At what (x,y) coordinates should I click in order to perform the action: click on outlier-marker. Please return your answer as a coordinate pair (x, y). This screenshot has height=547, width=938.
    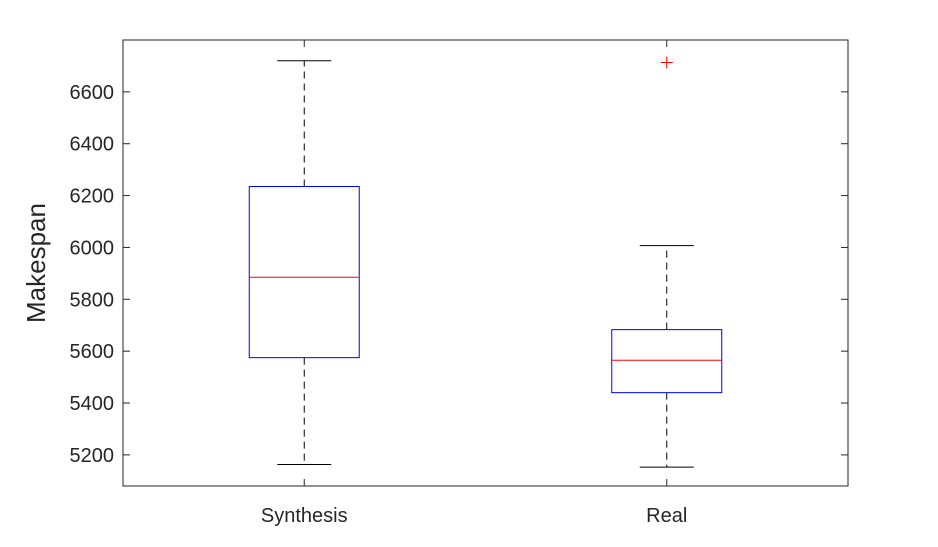
    Looking at the image, I should click on (666, 62).